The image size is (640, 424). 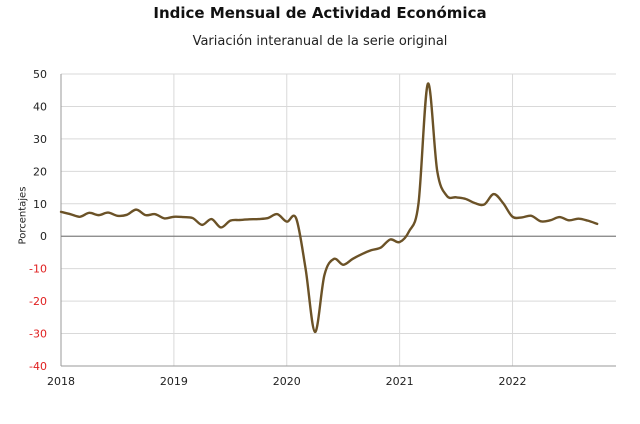 I want to click on y-tick-label: 30, so click(x=40, y=139).